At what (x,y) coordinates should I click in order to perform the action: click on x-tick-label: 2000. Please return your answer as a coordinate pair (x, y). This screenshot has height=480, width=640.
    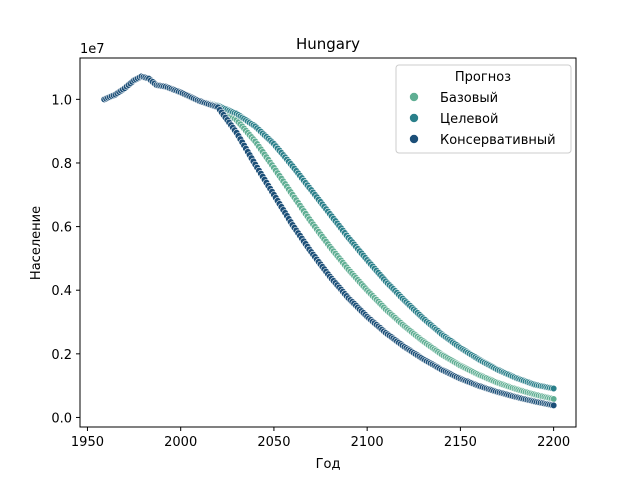
    Looking at the image, I should click on (180, 442).